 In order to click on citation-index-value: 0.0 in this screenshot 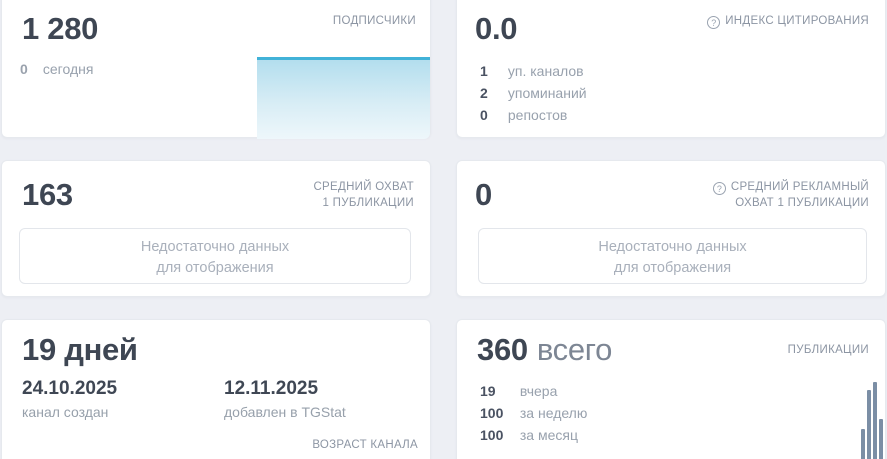, I will do `click(496, 28)`.